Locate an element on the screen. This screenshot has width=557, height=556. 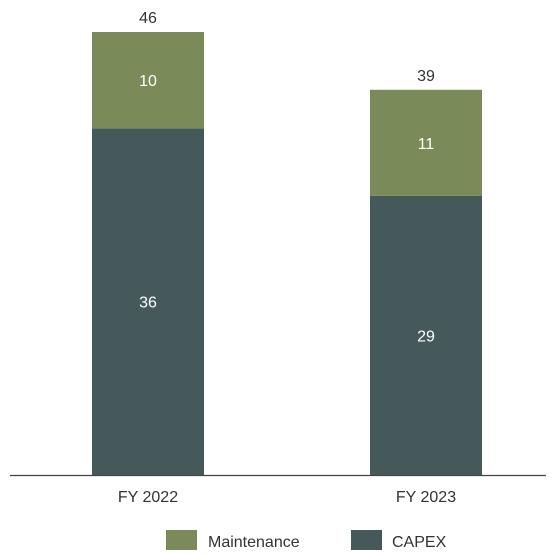
legend-label-maintenance: Maintenance is located at coordinates (254, 542).